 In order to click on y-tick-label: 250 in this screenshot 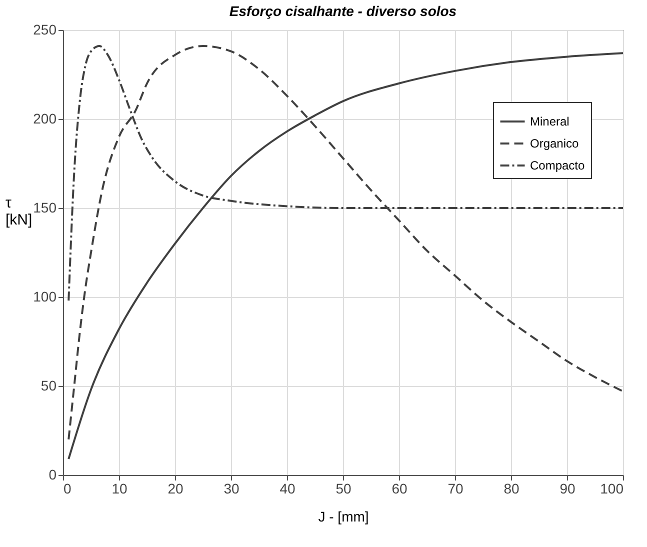, I will do `click(45, 30)`.